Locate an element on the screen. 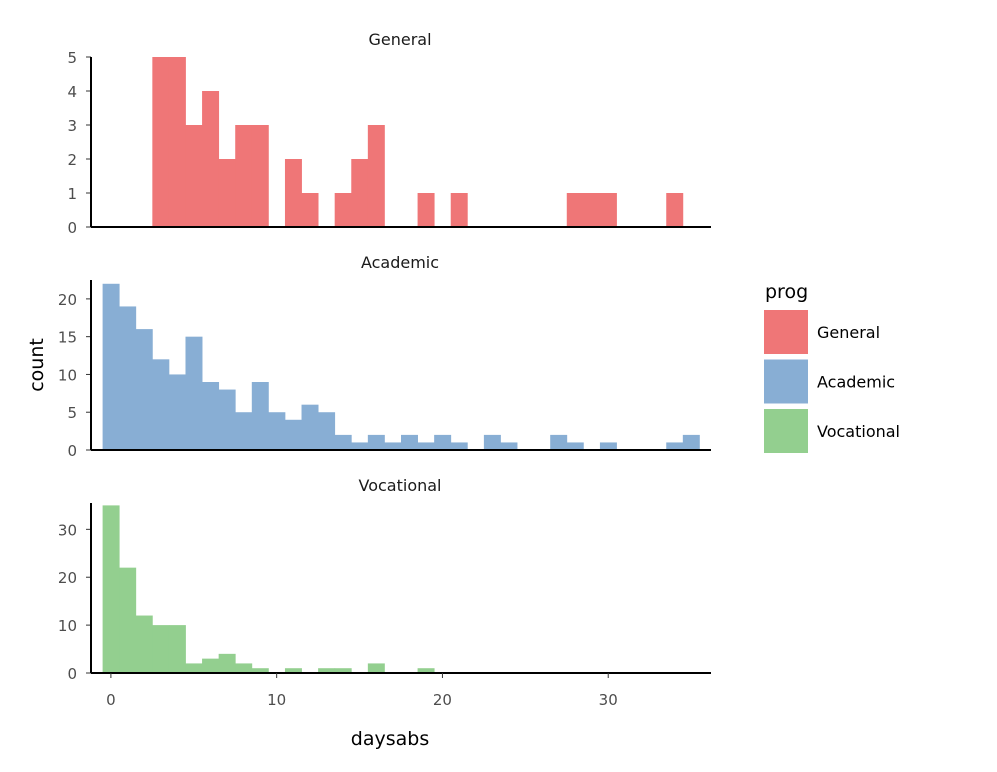  x-axis-title: daysabs is located at coordinates (390, 739).